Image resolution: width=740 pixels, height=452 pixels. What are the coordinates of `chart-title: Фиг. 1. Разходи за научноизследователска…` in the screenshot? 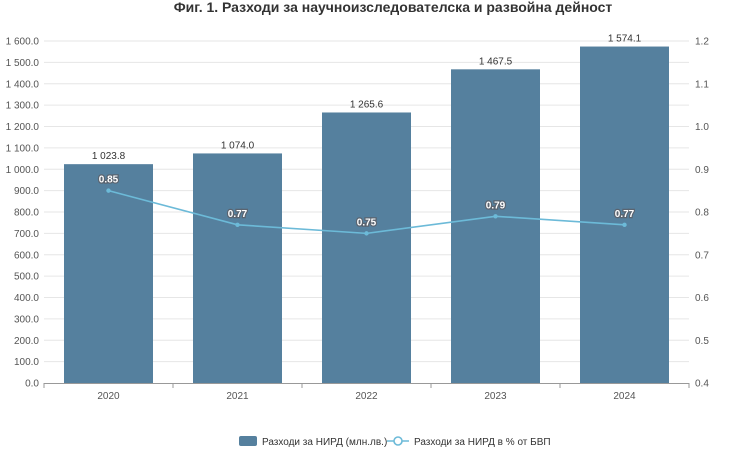 It's located at (393, 7).